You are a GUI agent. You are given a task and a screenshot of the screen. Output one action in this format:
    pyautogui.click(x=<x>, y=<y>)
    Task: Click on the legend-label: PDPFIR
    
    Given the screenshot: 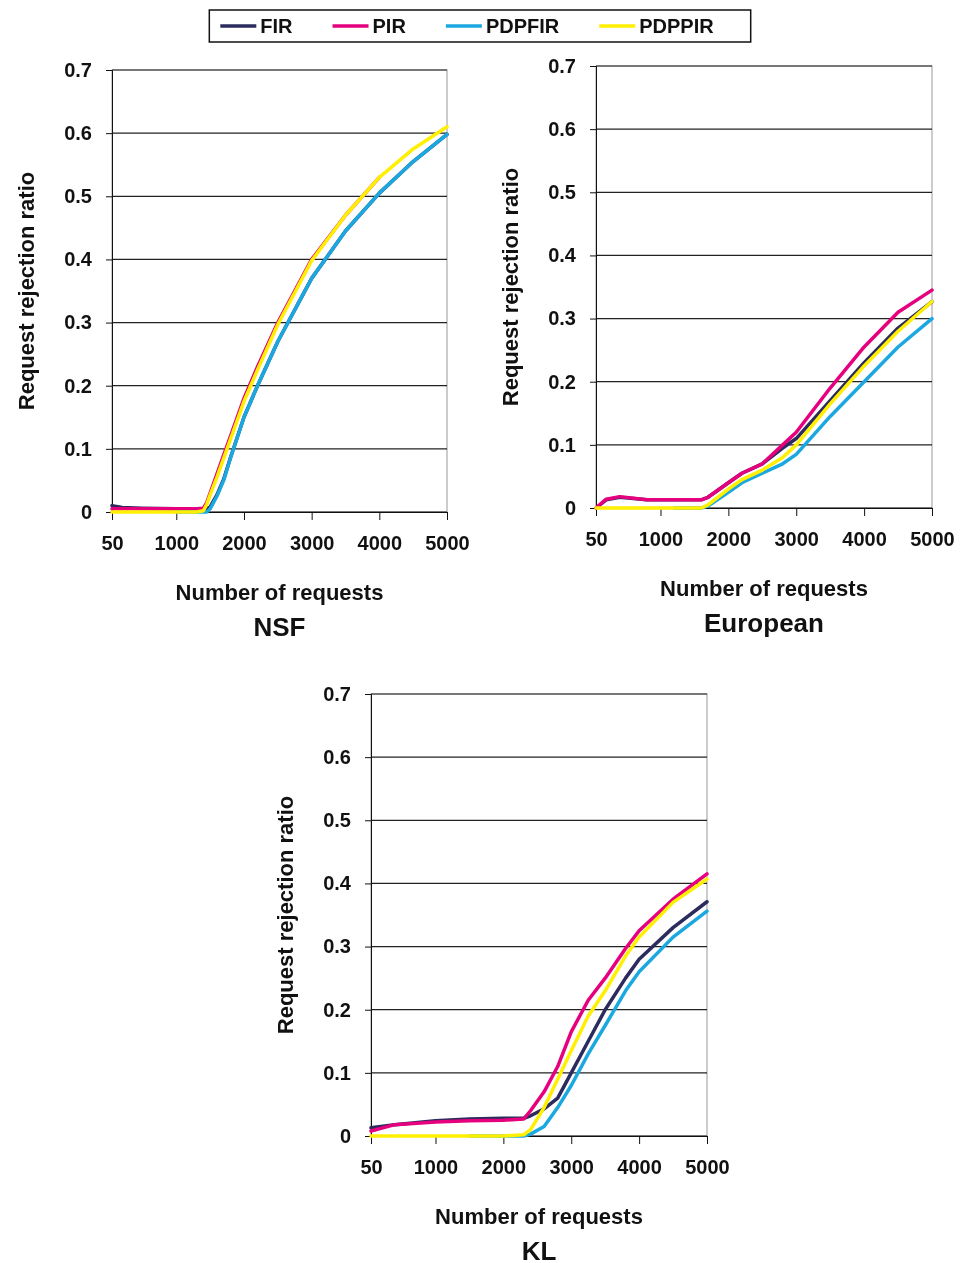 What is the action you would take?
    pyautogui.click(x=522, y=26)
    